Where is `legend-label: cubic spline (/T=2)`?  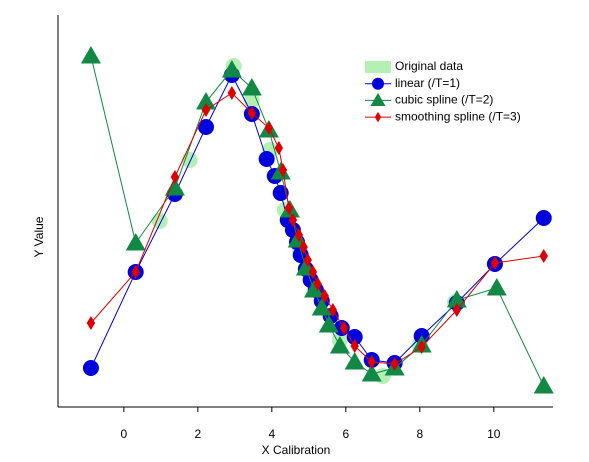
legend-label: cubic spline (/T=2) is located at coordinates (444, 100).